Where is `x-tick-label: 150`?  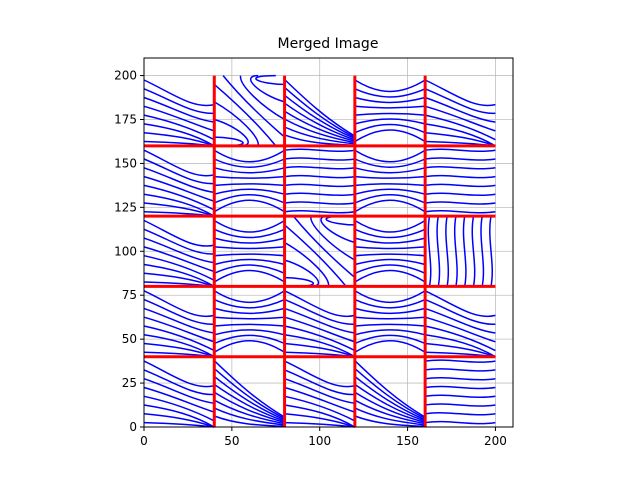 x-tick-label: 150 is located at coordinates (407, 441).